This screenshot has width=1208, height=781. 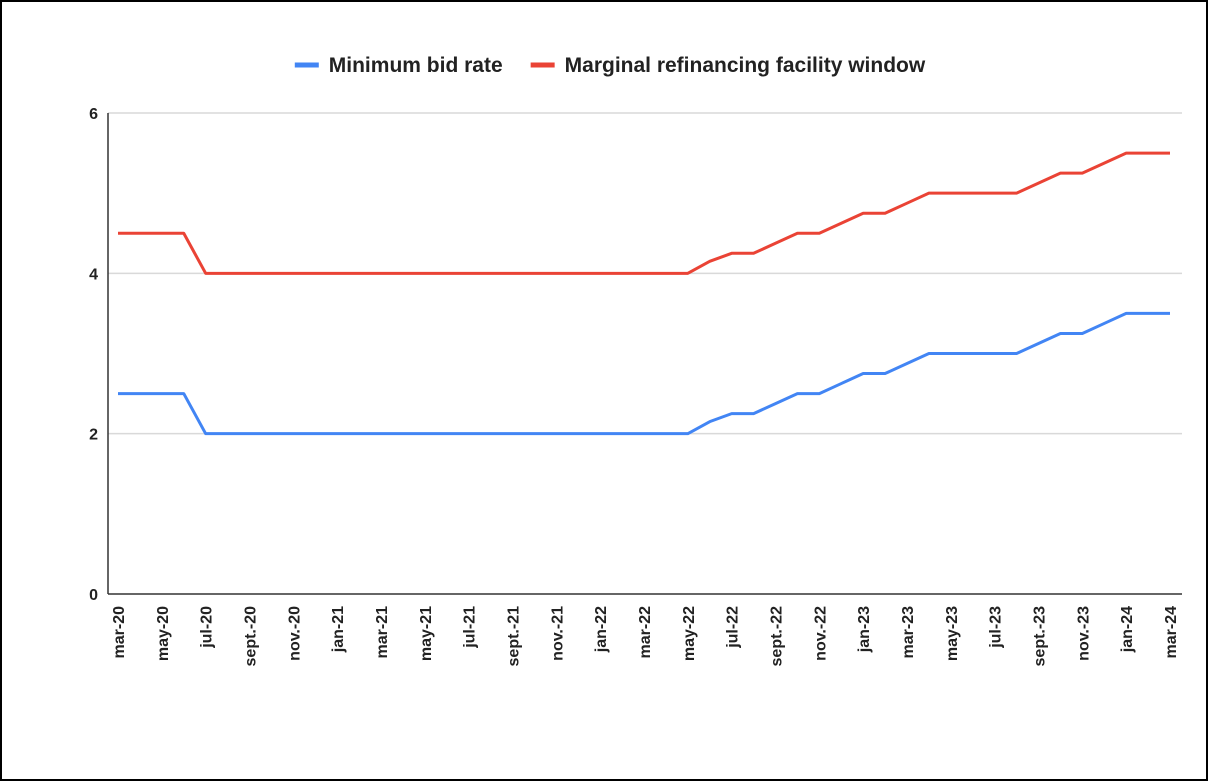 What do you see at coordinates (93, 274) in the screenshot?
I see `y-tick-label: 4` at bounding box center [93, 274].